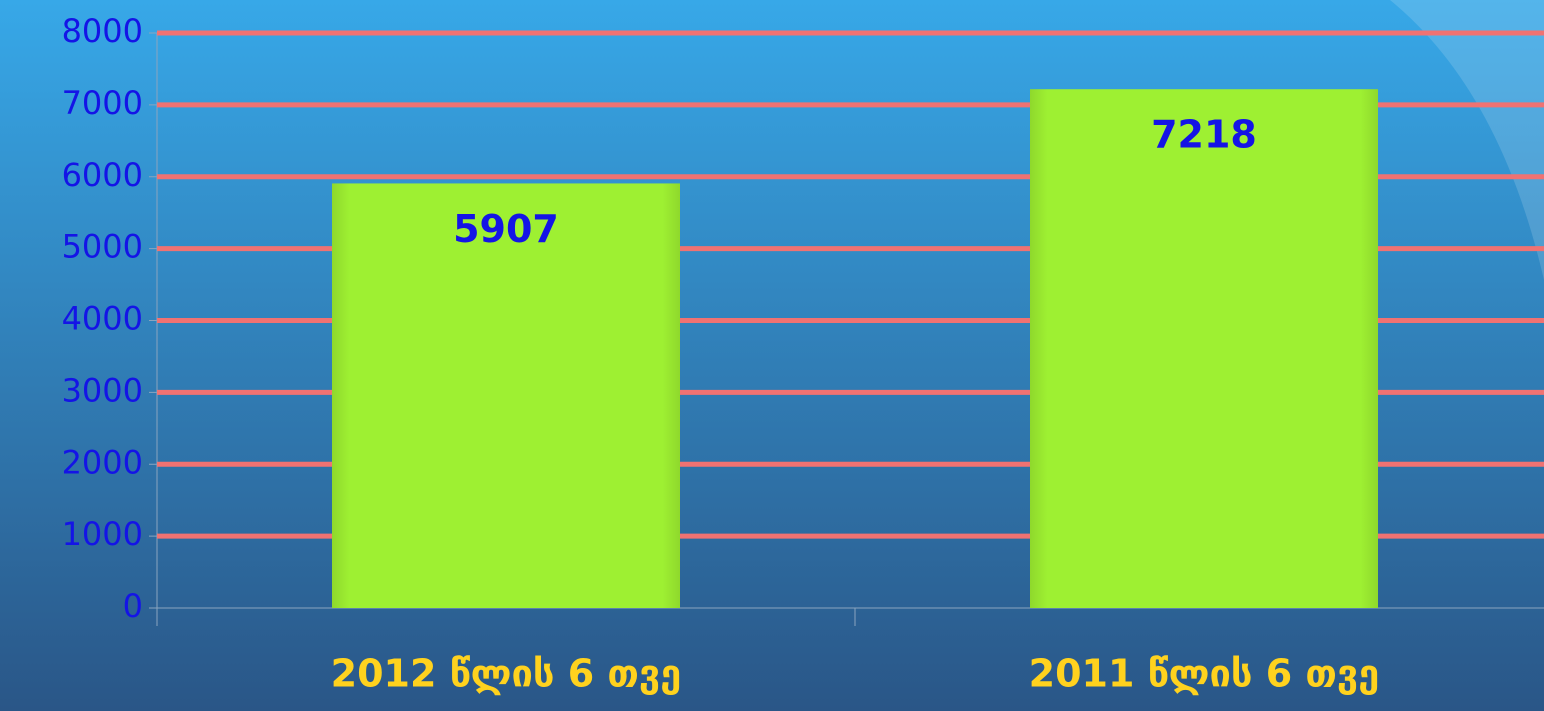 The height and width of the screenshot is (711, 1544). Describe the element at coordinates (1204, 674) in the screenshot. I see `x-tick-label: 2011 წლის 6 თვე` at that location.